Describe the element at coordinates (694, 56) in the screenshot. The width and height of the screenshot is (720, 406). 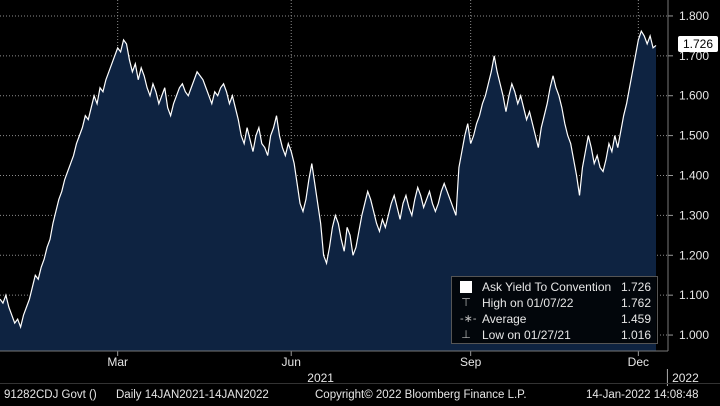
I see `y-tick-label: 1.700` at that location.